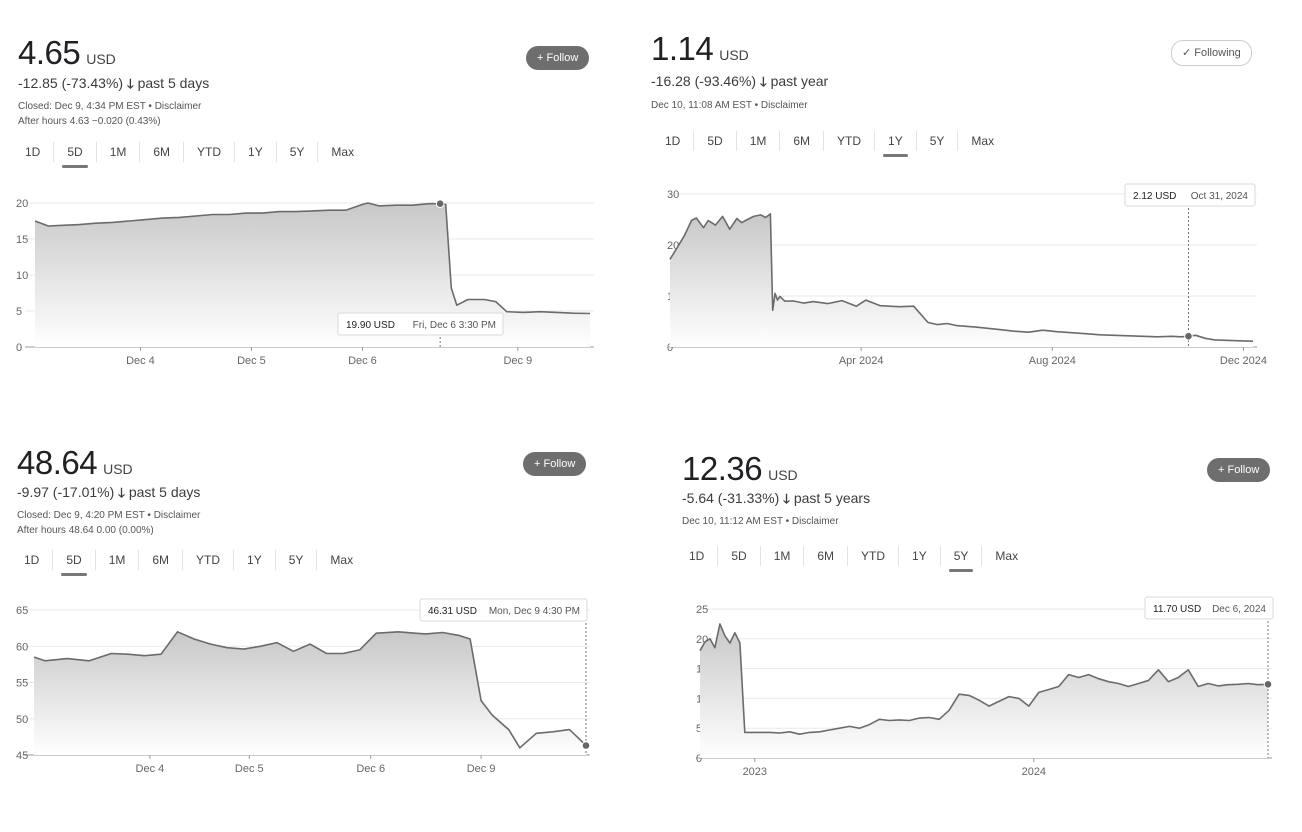  I want to click on checkmark-icon: ✓, so click(1187, 53).